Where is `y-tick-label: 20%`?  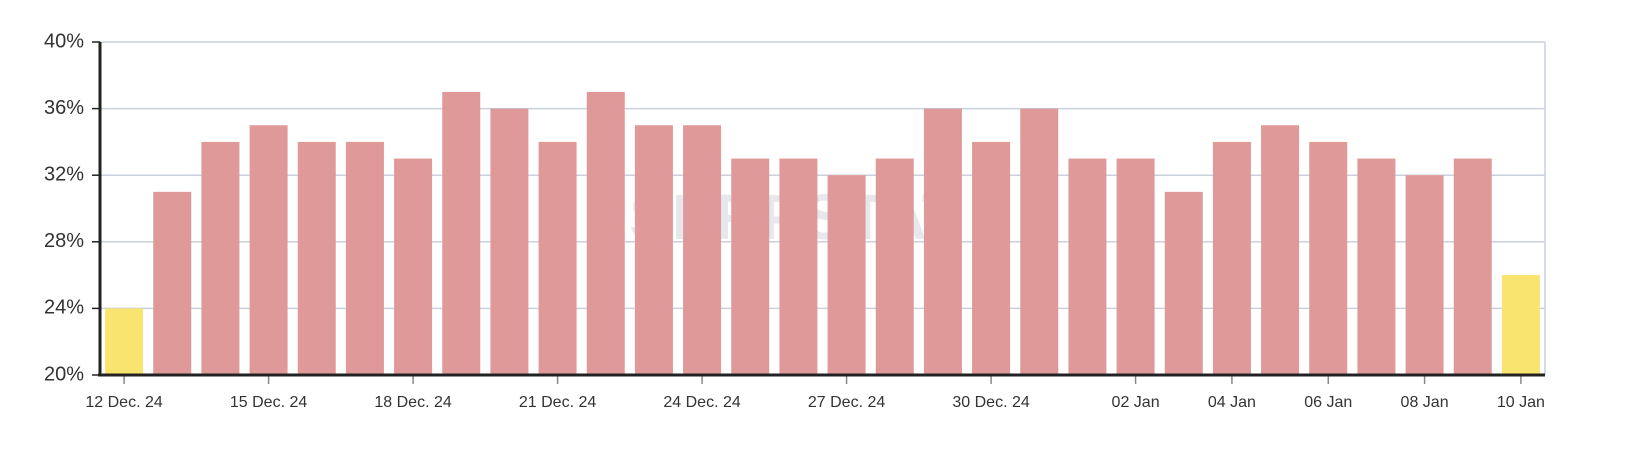 y-tick-label: 20% is located at coordinates (64, 374).